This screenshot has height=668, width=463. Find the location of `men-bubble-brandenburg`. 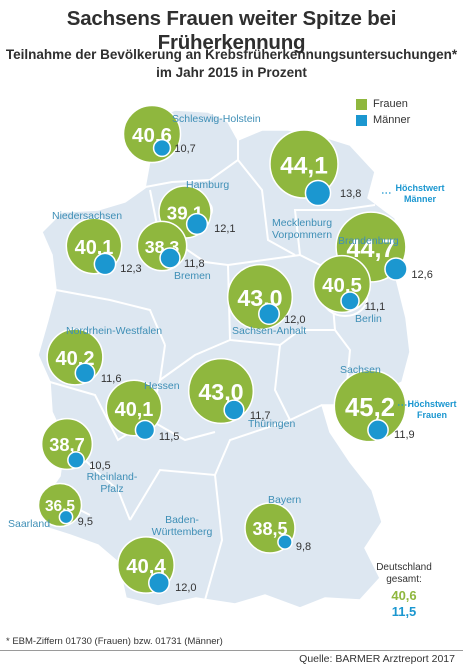

men-bubble-brandenburg is located at coordinates (396, 269).